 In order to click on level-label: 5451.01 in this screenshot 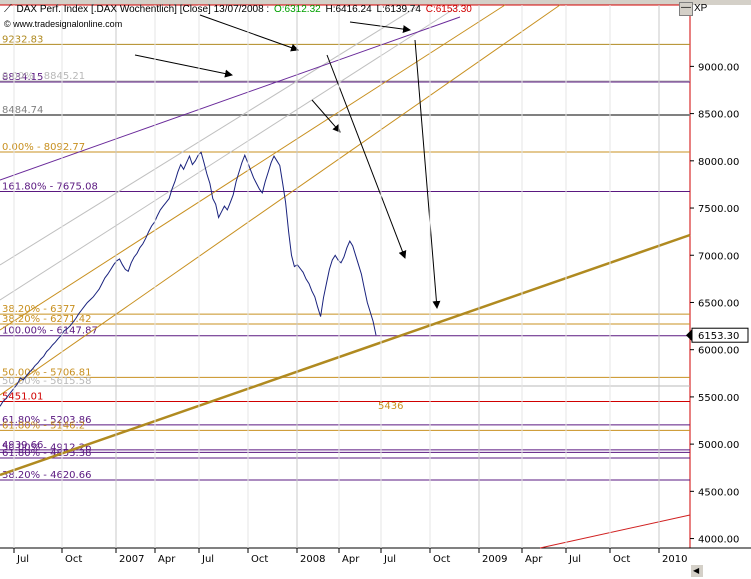, I will do `click(22, 397)`.